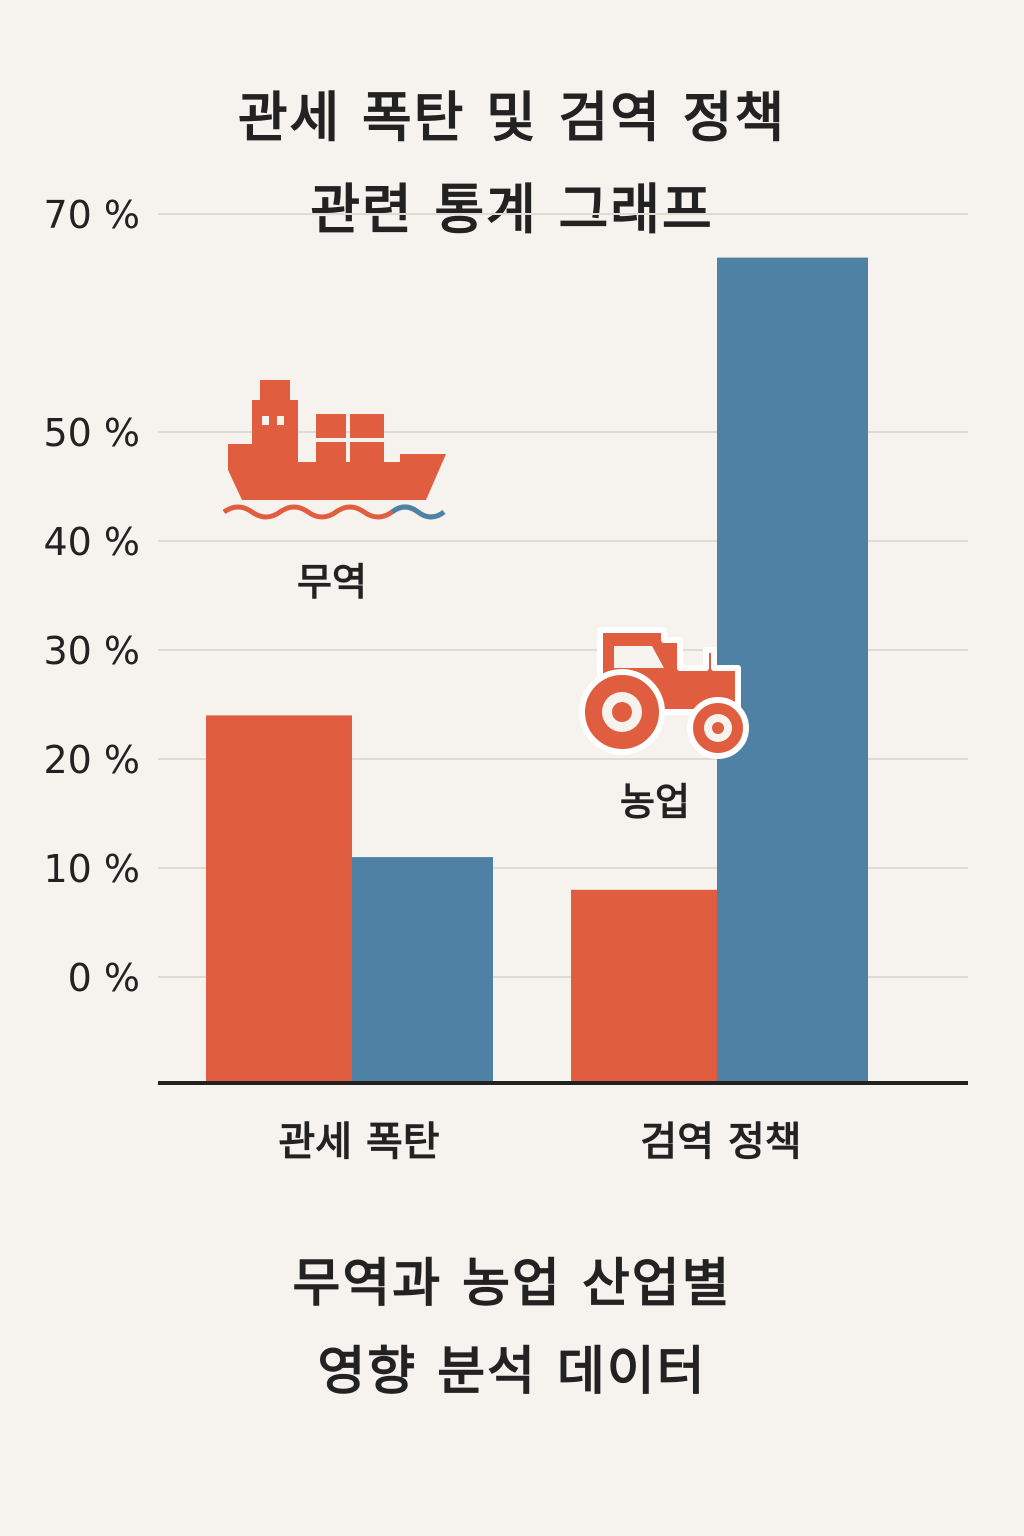 The image size is (1024, 1536). Describe the element at coordinates (334, 450) in the screenshot. I see `cargo-ship-icon` at that location.